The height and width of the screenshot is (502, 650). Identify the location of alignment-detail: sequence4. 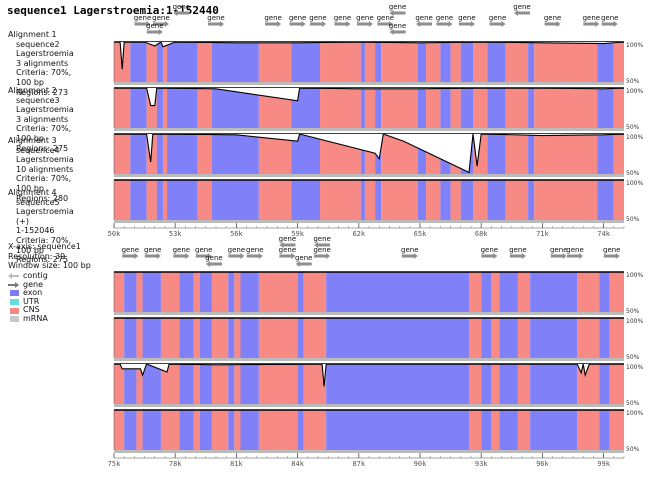
(38, 150).